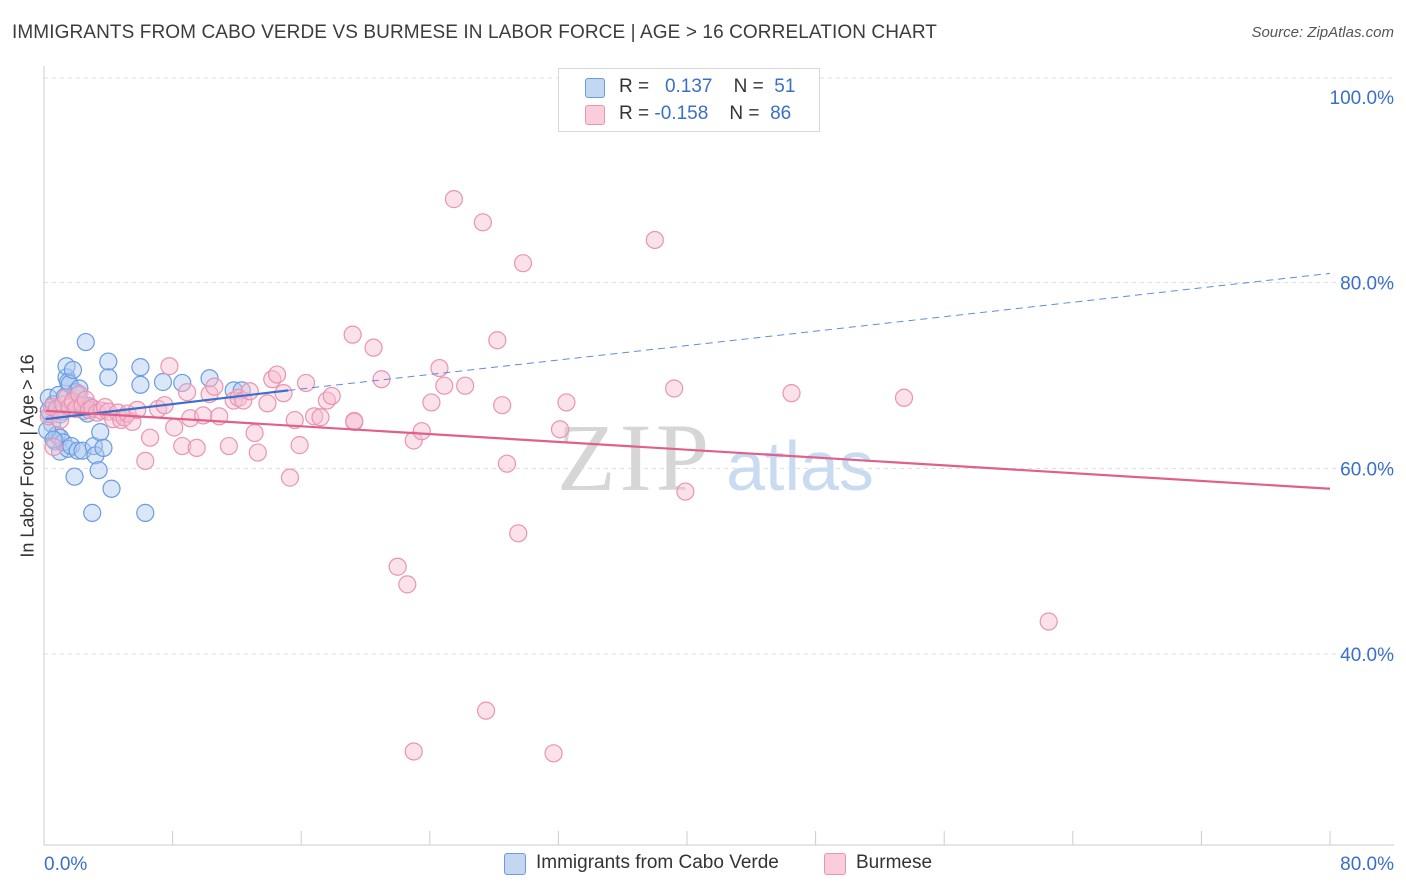 Image resolution: width=1406 pixels, height=892 pixels. Describe the element at coordinates (1362, 98) in the screenshot. I see `y-tick-label: 100.0%` at that location.